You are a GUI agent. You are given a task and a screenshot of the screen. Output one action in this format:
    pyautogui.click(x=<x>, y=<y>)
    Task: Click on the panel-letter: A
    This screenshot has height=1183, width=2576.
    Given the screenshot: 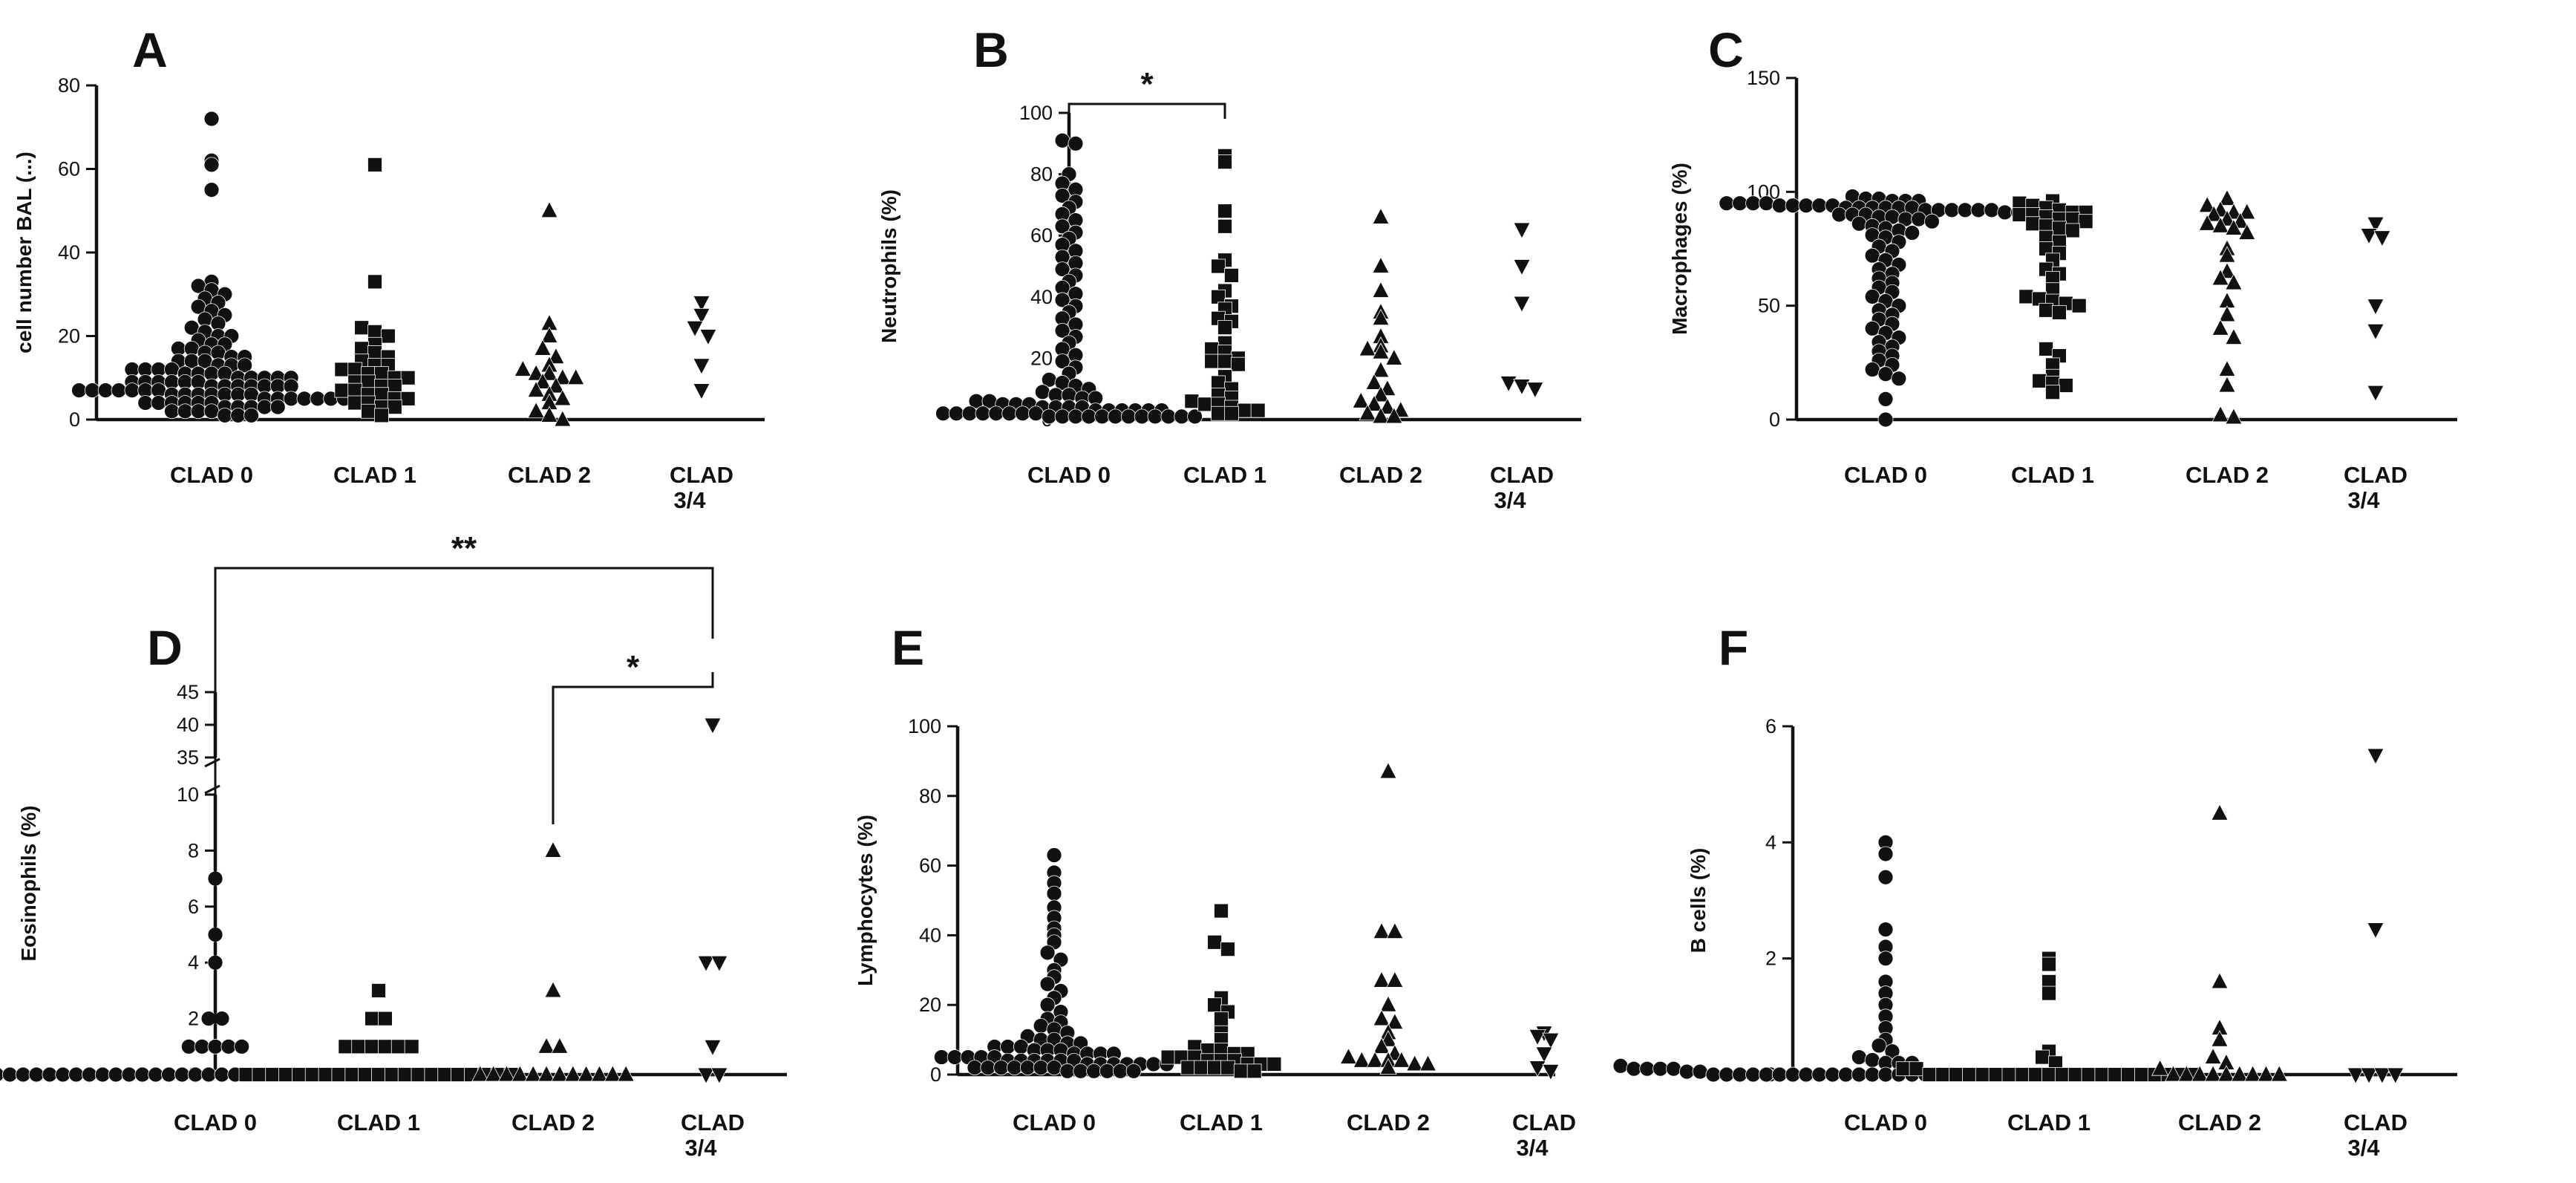 What is the action you would take?
    pyautogui.click(x=150, y=49)
    